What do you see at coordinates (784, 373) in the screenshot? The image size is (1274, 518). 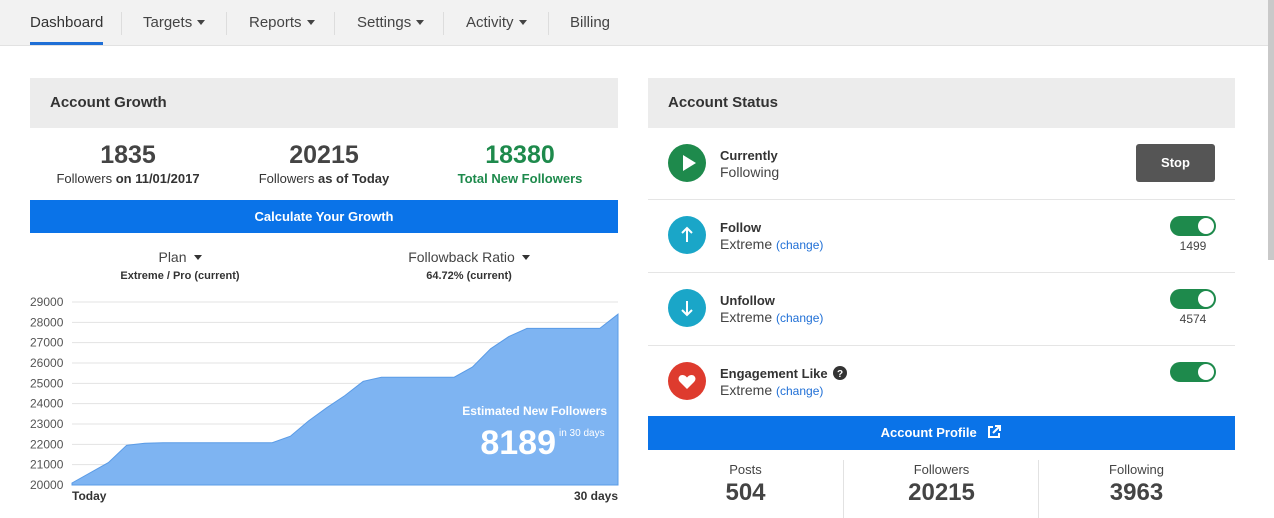 I see `engagement-like-title: Engagement Like ?` at bounding box center [784, 373].